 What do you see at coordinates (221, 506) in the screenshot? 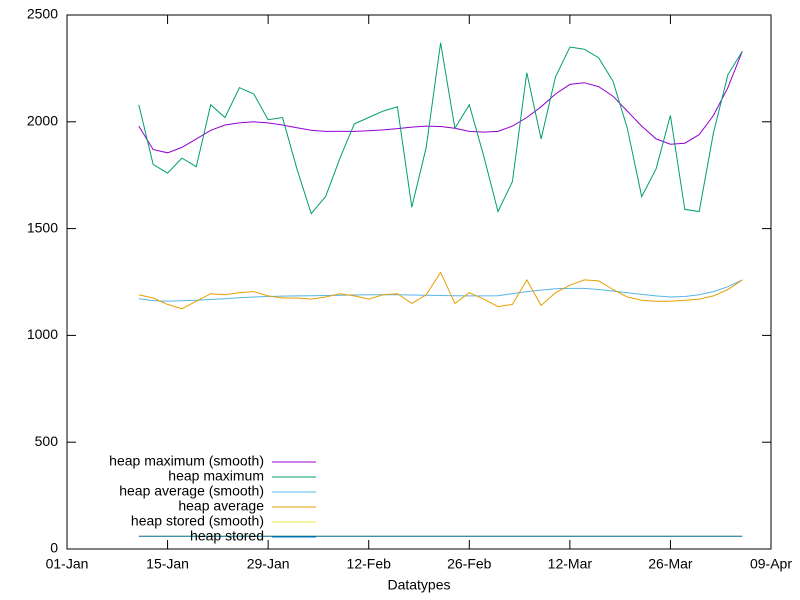
I see `legend-label: heap average` at bounding box center [221, 506].